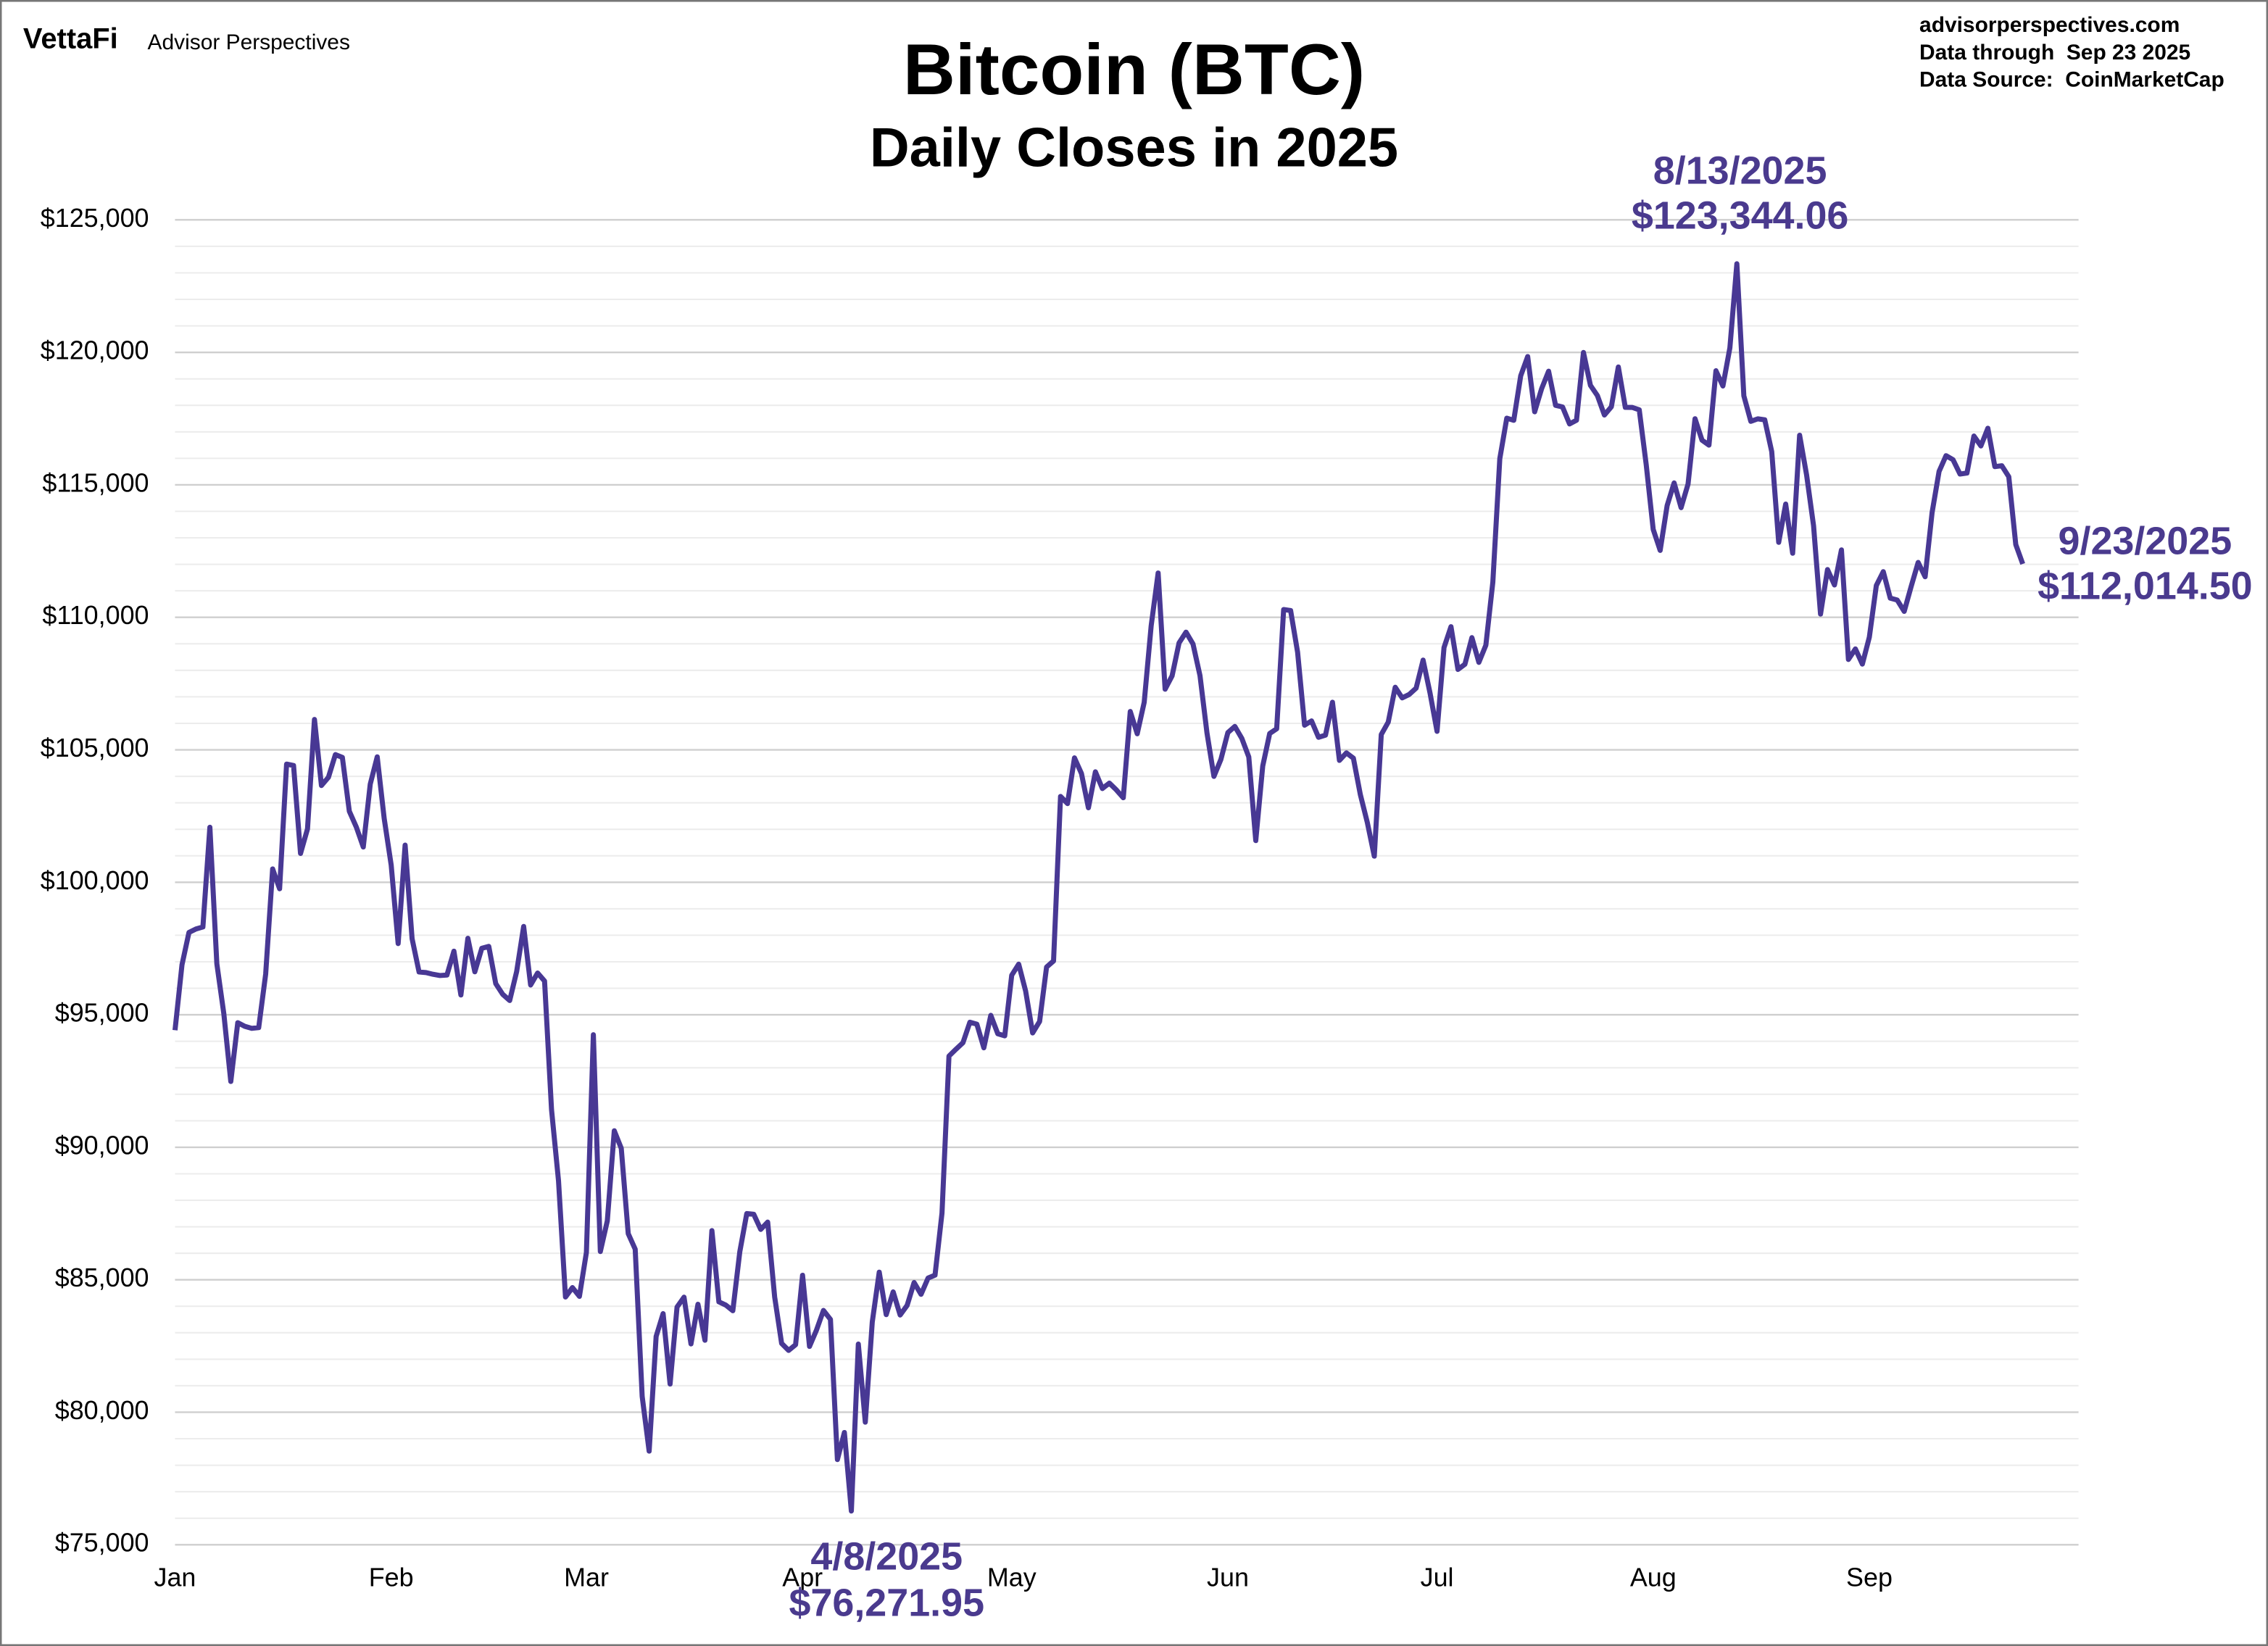  I want to click on y-tick-label: $120,000, so click(95, 350).